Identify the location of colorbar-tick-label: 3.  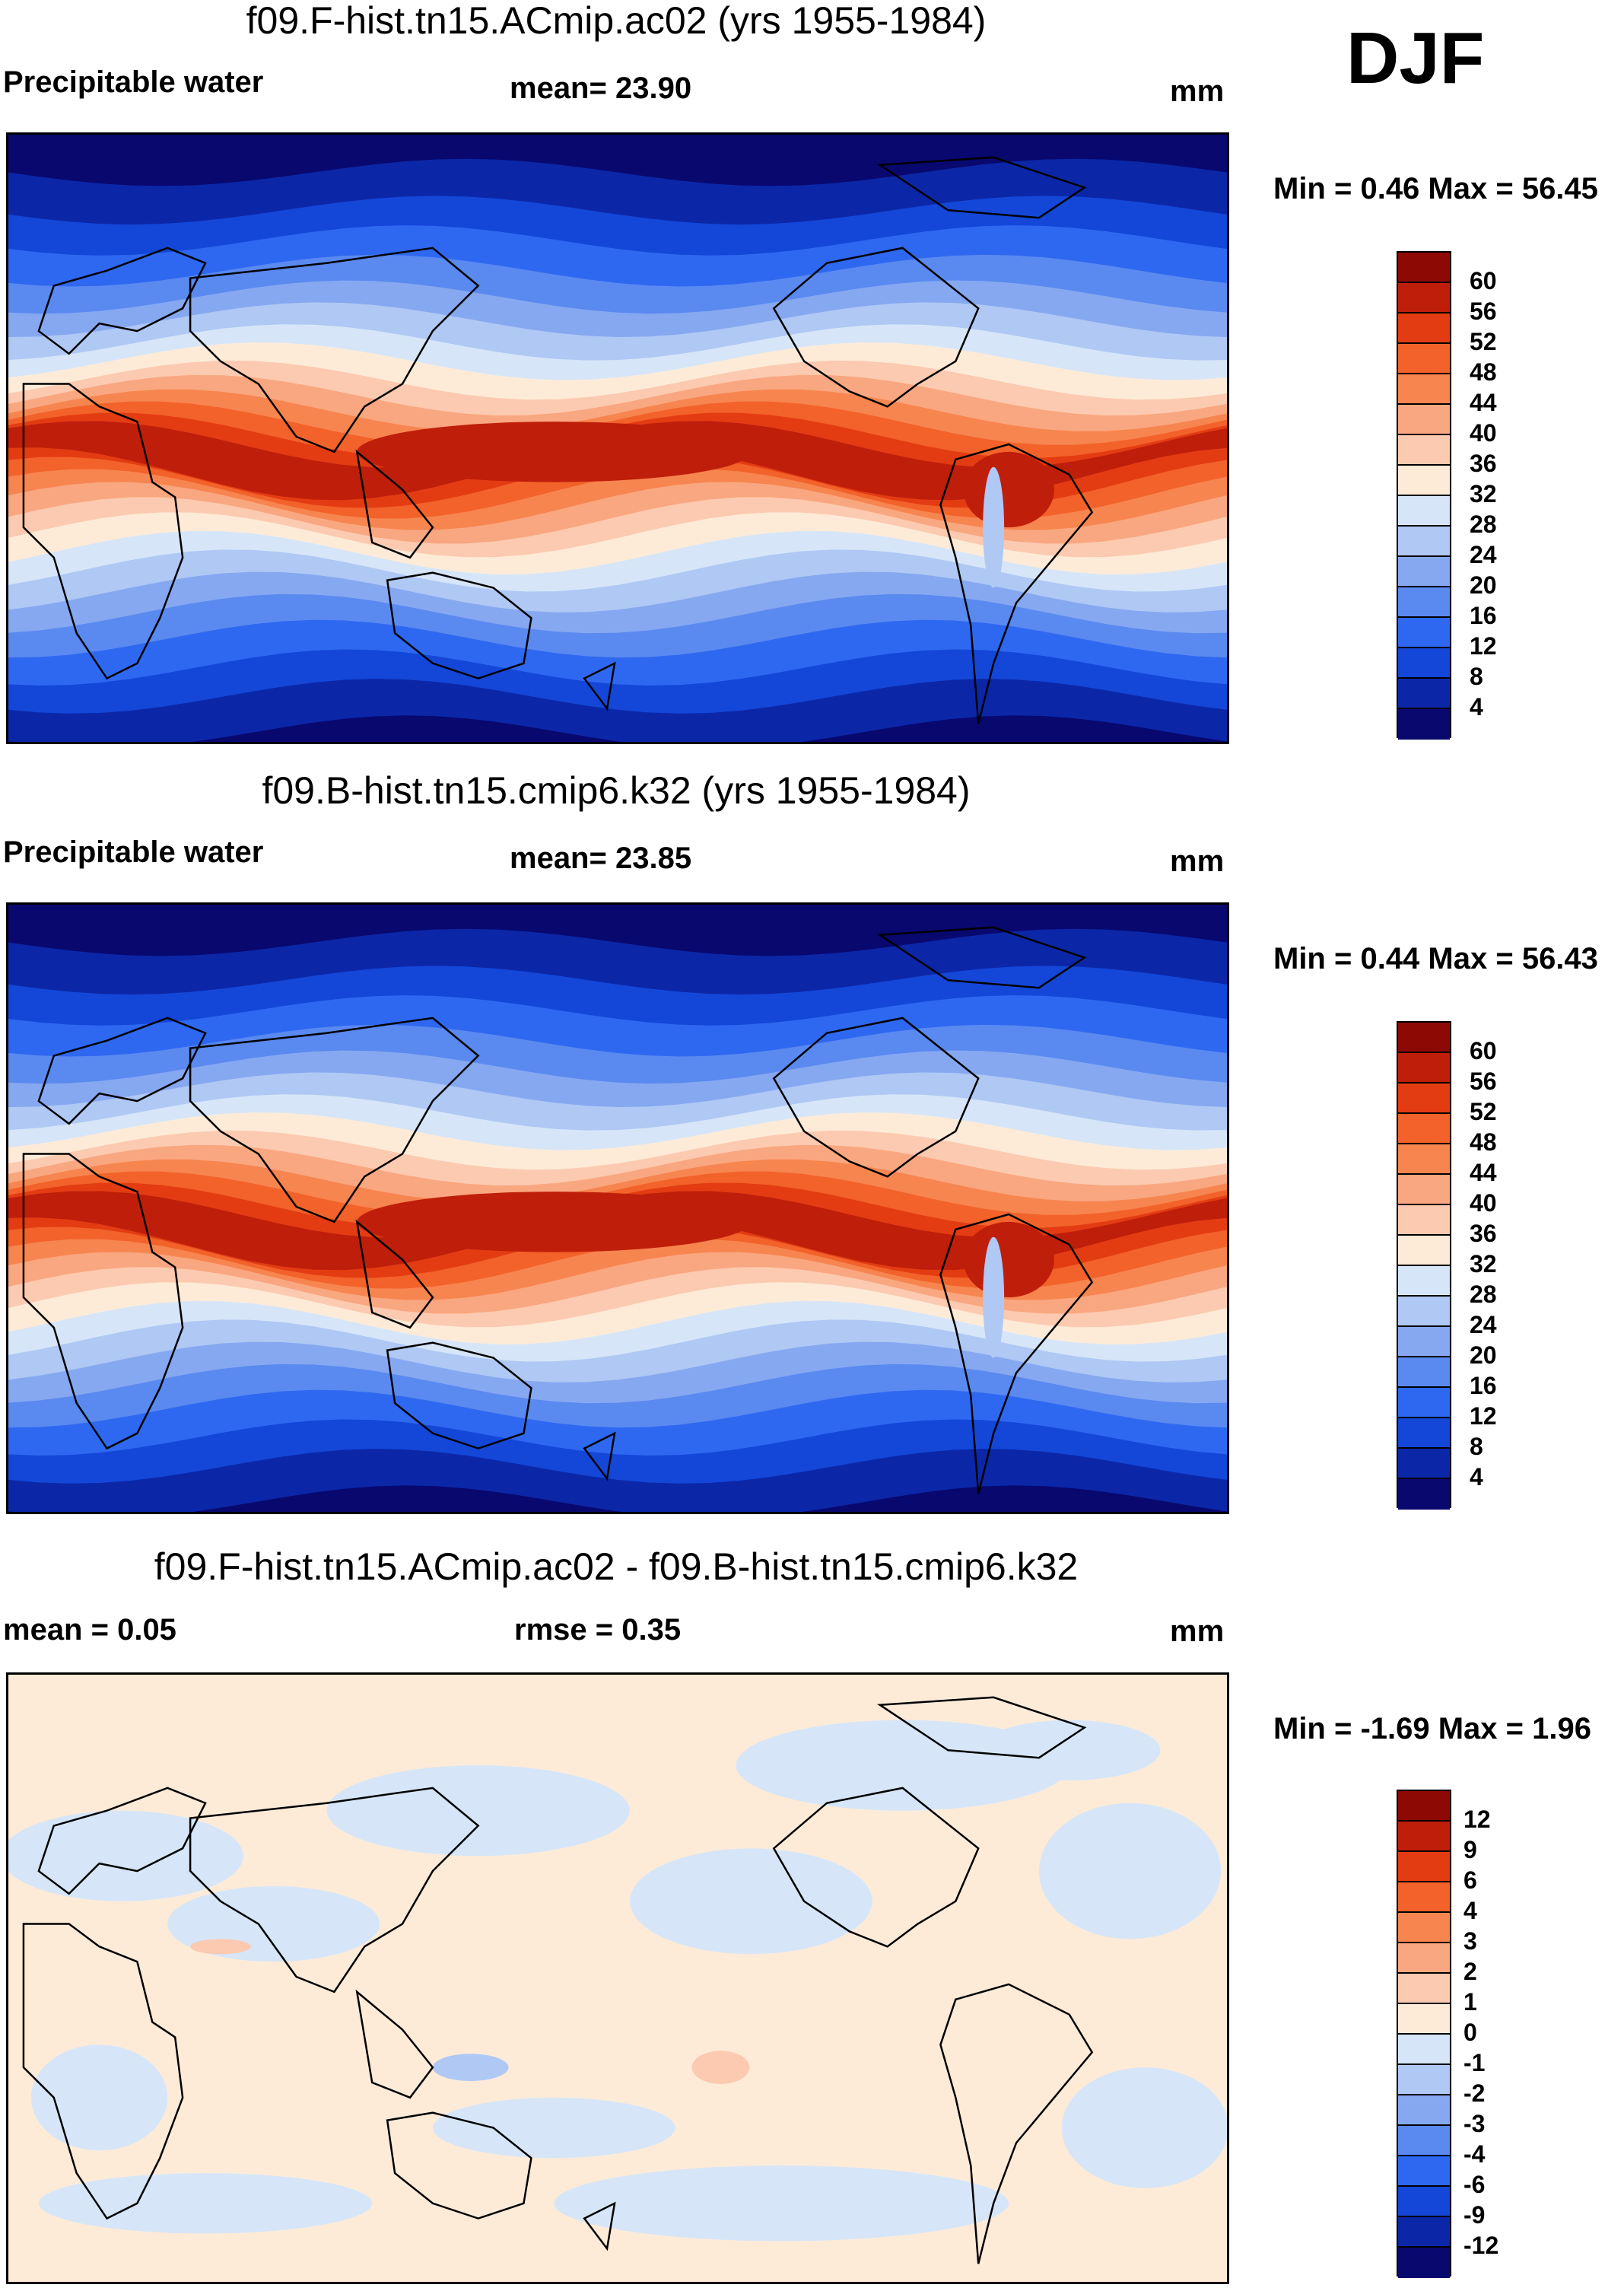
(1470, 1941).